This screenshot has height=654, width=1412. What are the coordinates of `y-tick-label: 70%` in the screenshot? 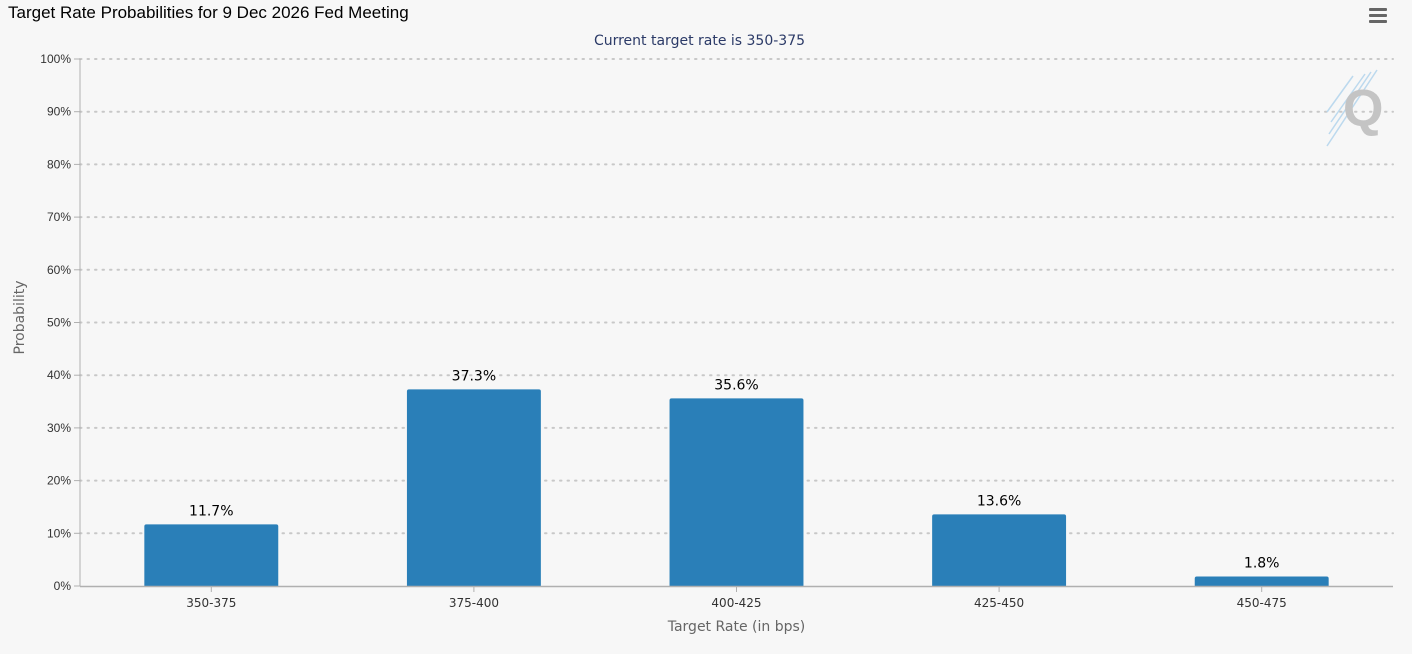 It's located at (59, 217).